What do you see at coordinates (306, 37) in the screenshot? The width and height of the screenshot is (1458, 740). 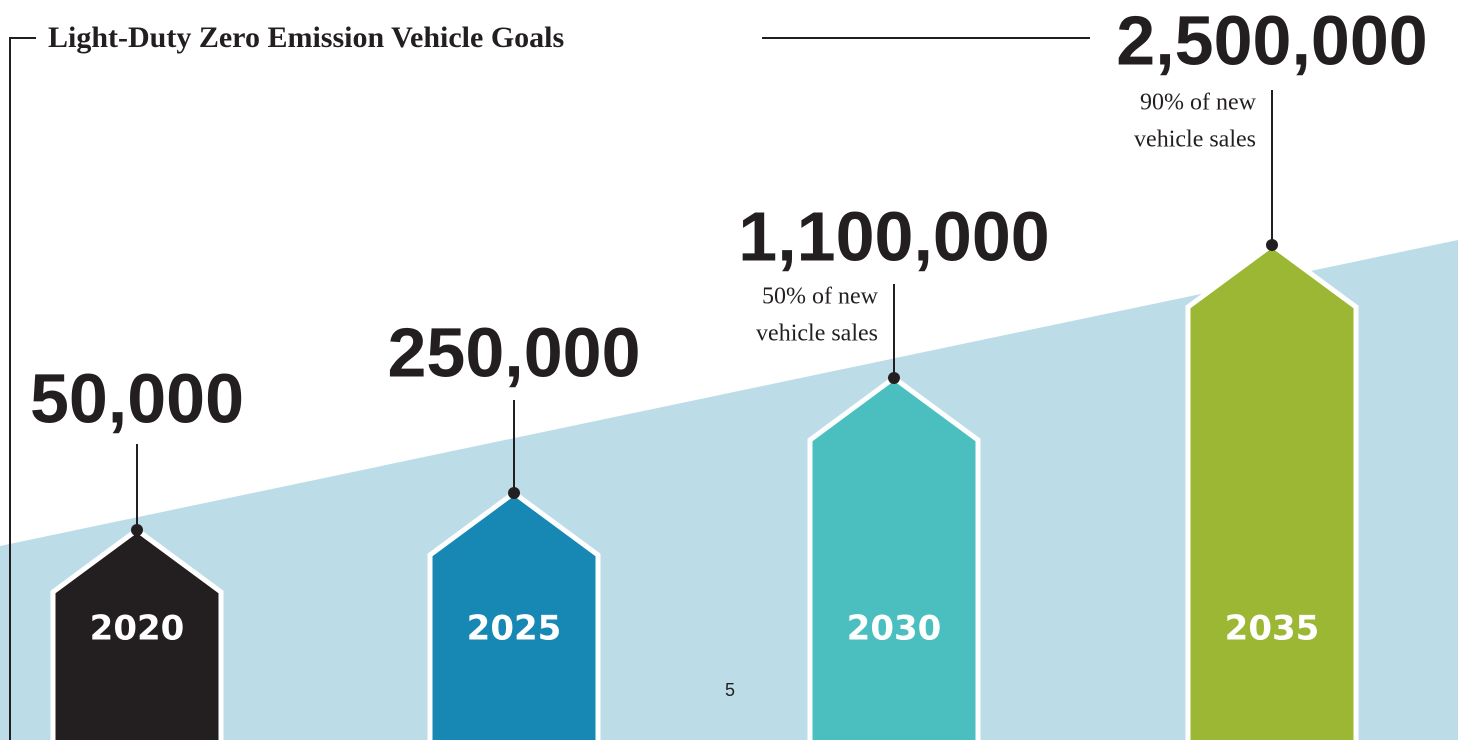 I see `title: Light-Duty Zero Emission Vehicle Goals` at bounding box center [306, 37].